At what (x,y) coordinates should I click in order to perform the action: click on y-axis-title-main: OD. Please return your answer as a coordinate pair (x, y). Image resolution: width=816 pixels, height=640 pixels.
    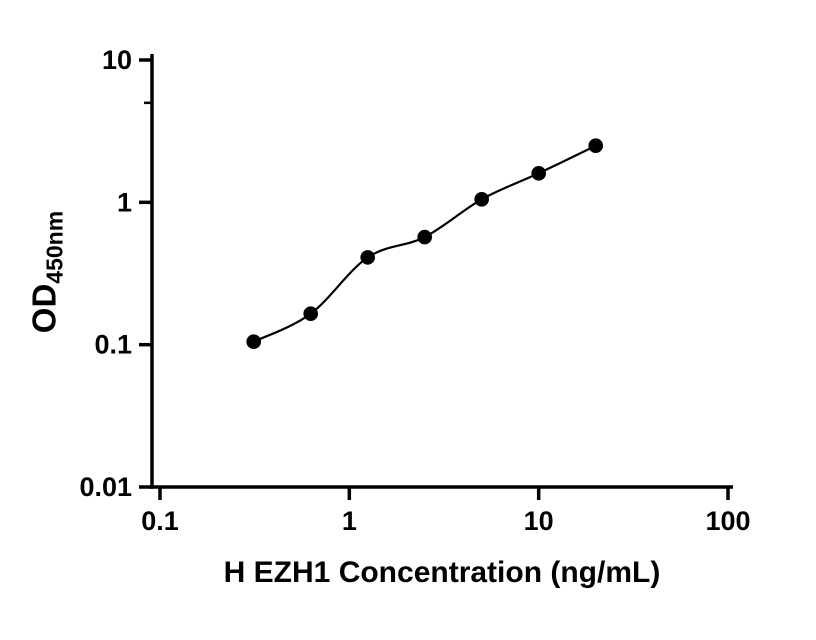
    Looking at the image, I should click on (44, 308).